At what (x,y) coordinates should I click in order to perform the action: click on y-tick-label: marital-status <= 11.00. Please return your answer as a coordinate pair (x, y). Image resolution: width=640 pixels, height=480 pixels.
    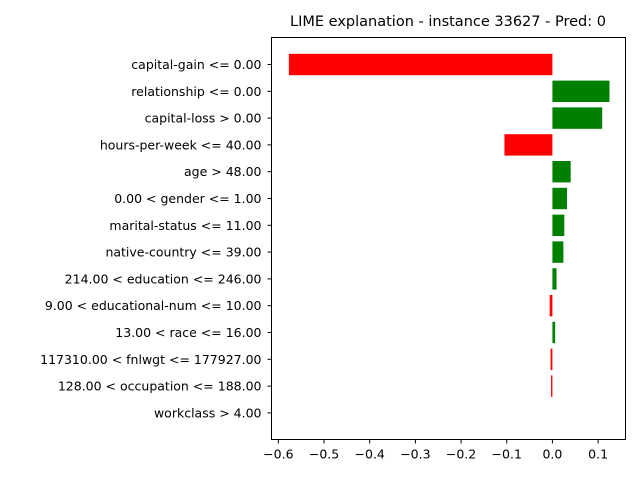
    Looking at the image, I should click on (185, 225).